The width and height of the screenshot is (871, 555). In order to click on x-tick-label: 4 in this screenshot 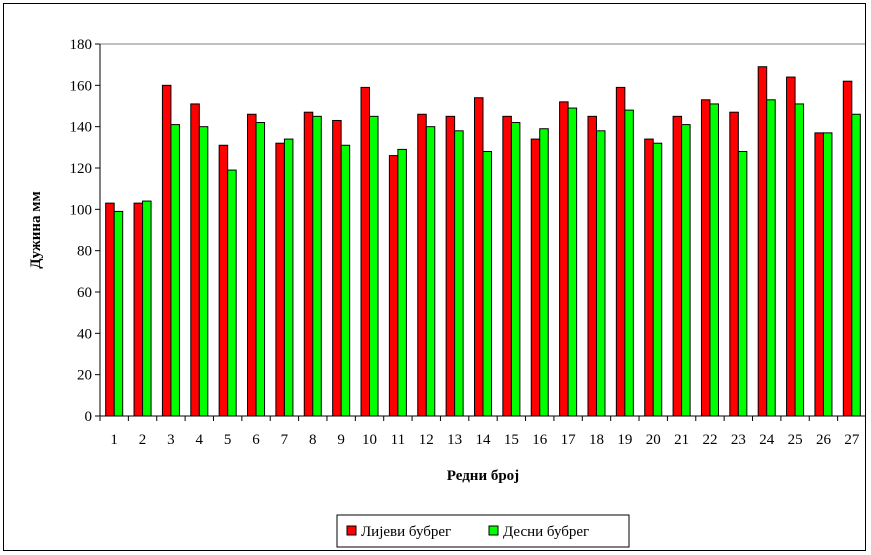, I will do `click(200, 440)`.